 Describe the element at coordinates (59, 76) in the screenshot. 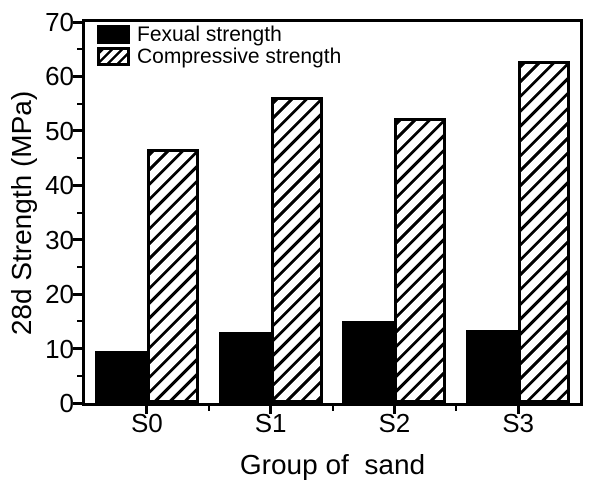

I see `y-tick-label: 60` at that location.